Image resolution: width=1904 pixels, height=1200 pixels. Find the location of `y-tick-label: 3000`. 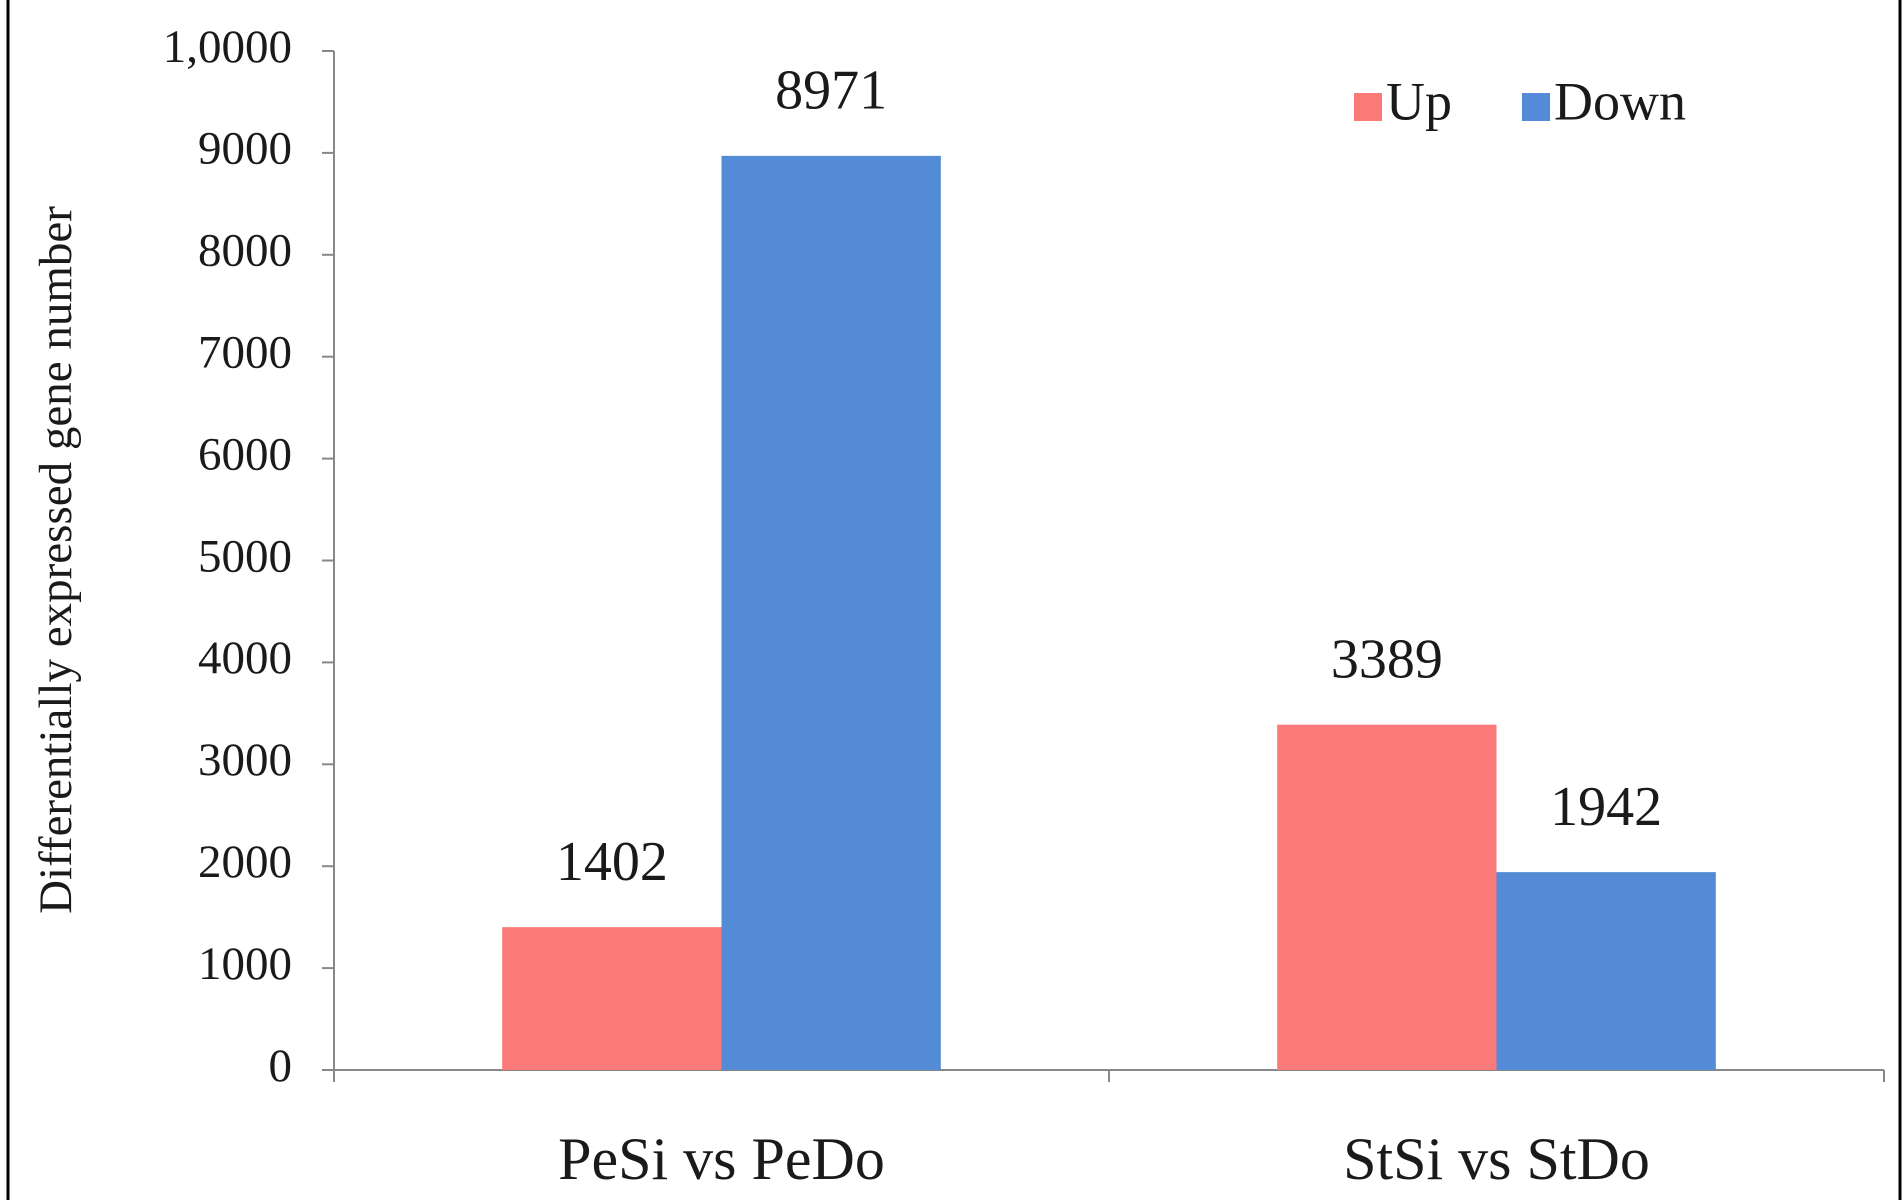

y-tick-label: 3000 is located at coordinates (245, 760).